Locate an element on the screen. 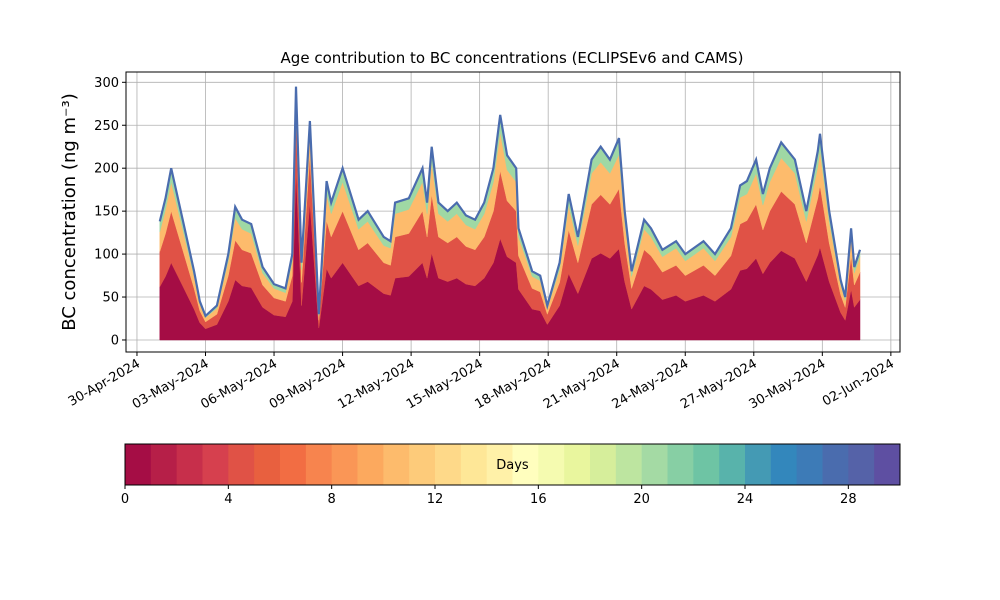 Image resolution: width=1000 pixels, height=600 pixels. colorbar-tick-label: 12 is located at coordinates (435, 499).